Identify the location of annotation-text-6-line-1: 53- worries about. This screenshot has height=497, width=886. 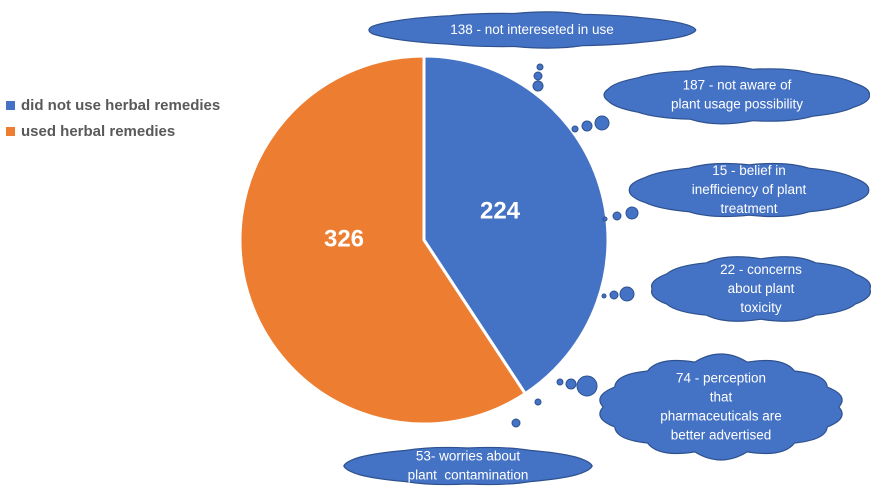
(468, 455).